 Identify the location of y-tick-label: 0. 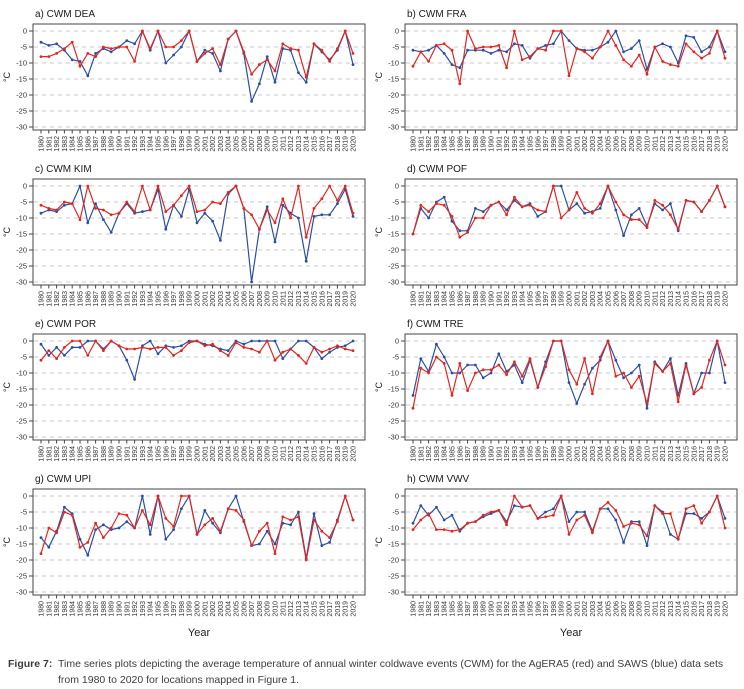
(397, 496).